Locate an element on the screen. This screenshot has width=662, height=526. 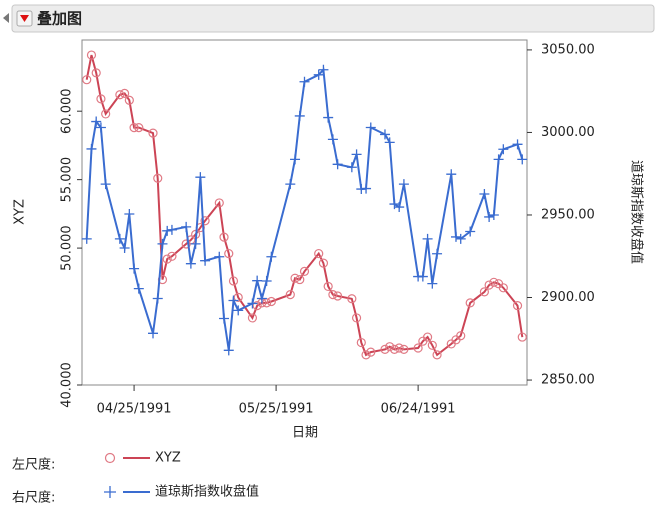
x-tick-label: 06/24/1991 is located at coordinates (418, 409).